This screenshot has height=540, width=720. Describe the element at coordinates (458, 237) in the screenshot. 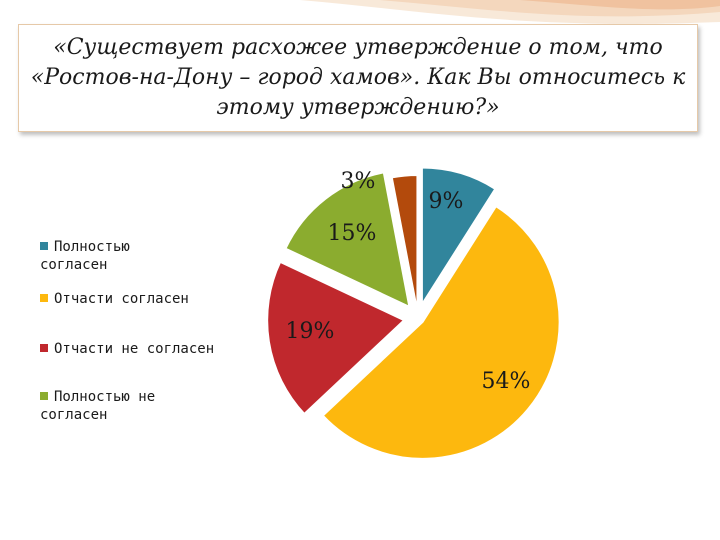

I see `pie-slice-fully-agree` at that location.